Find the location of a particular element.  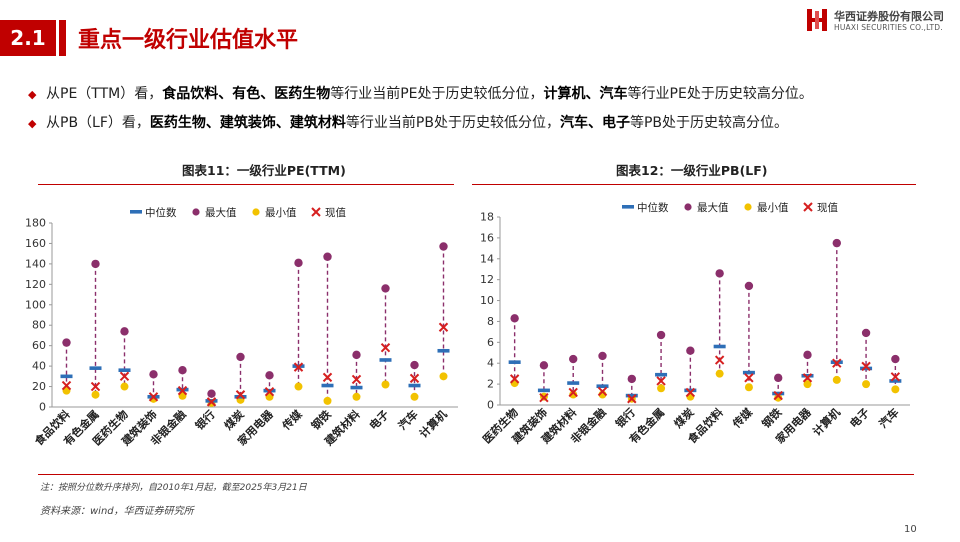

y-tick-label: 40 is located at coordinates (39, 366).